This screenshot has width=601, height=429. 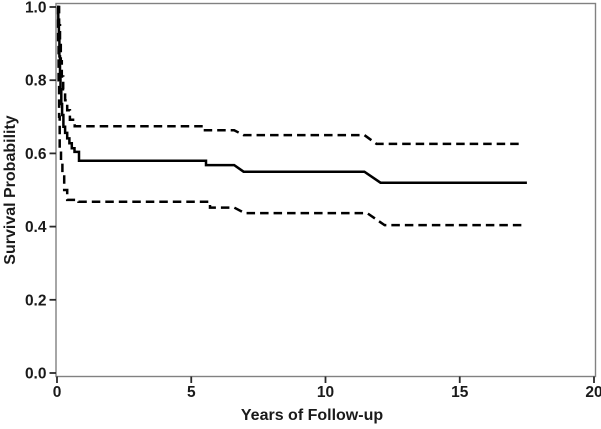 What do you see at coordinates (57, 392) in the screenshot?
I see `x-tick-label: 0` at bounding box center [57, 392].